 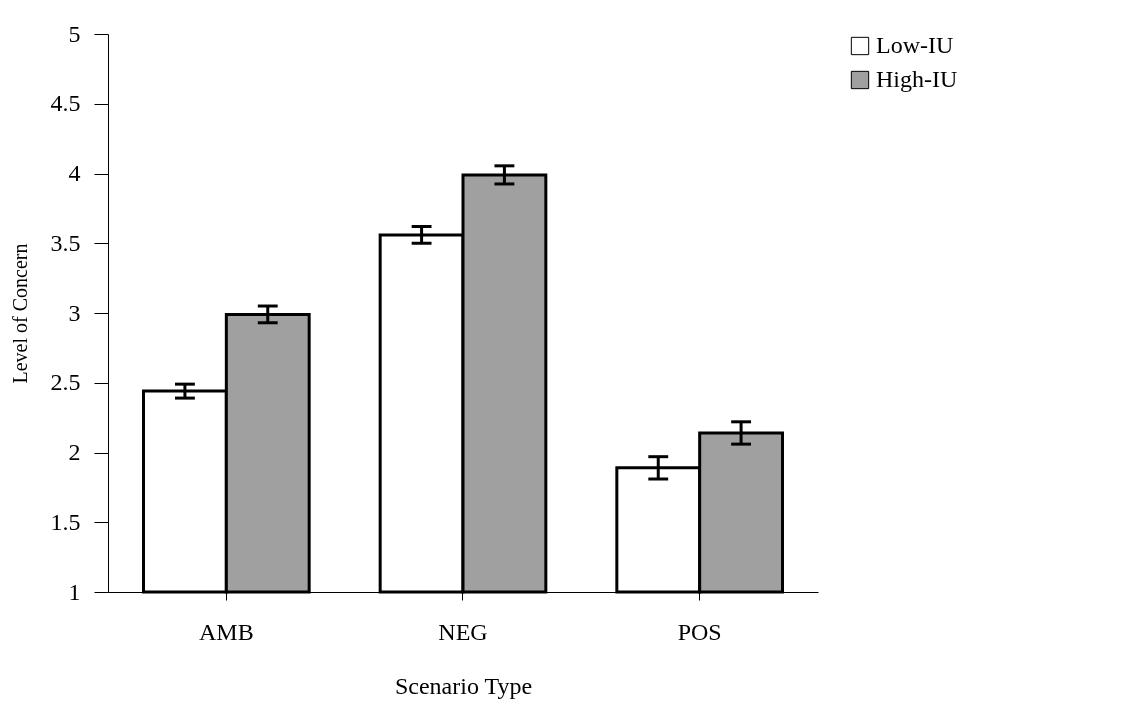 What do you see at coordinates (74, 312) in the screenshot?
I see `y-tick-label: 3` at bounding box center [74, 312].